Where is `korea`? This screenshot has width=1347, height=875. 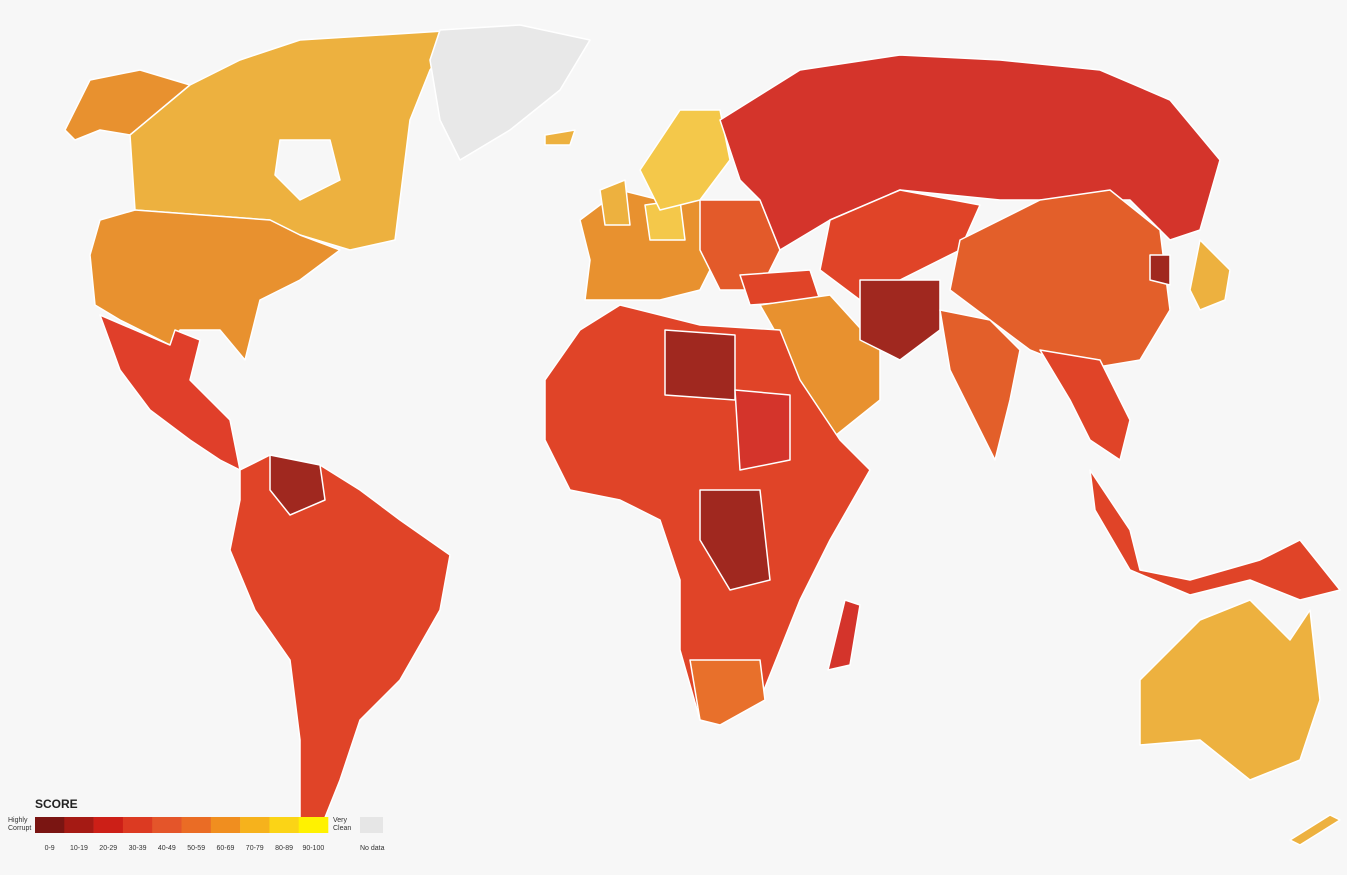 korea is located at coordinates (1160, 270).